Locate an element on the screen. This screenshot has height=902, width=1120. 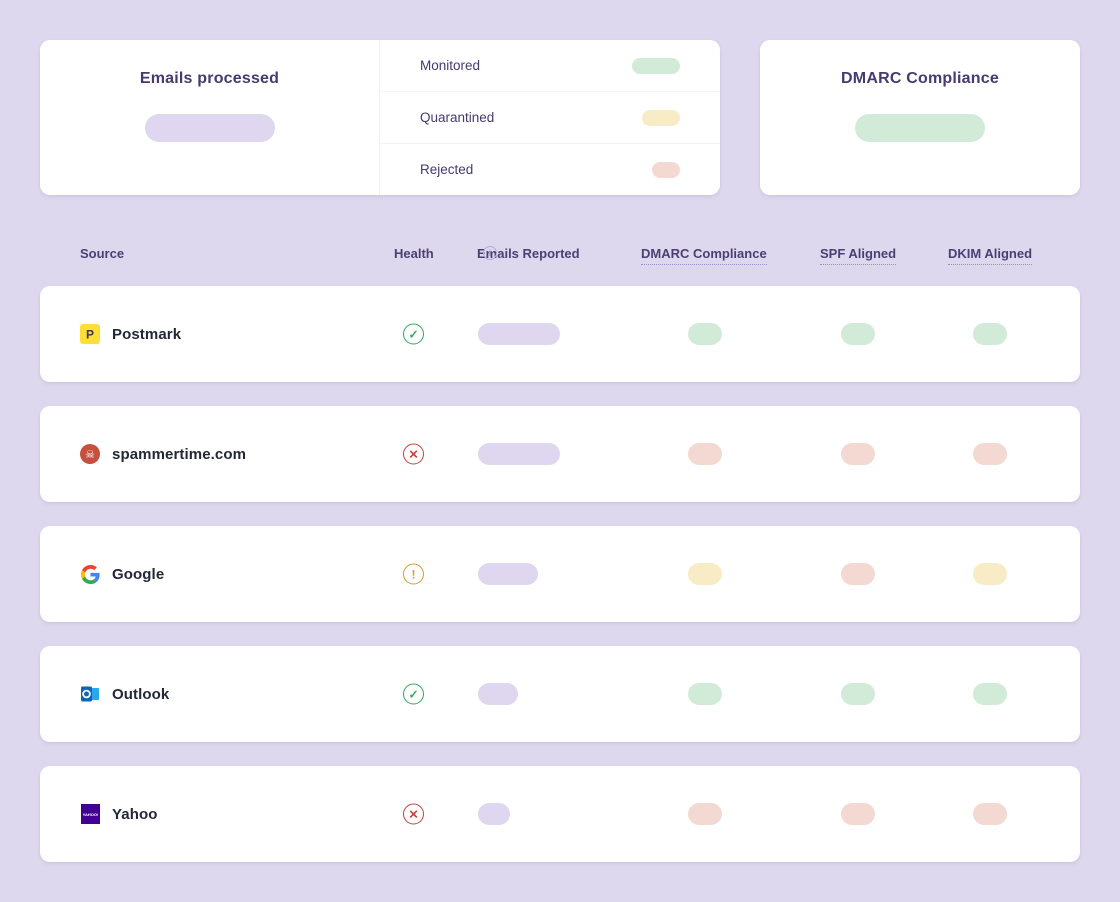
source-cell: YAHOO! Yahoo is located at coordinates (119, 814).